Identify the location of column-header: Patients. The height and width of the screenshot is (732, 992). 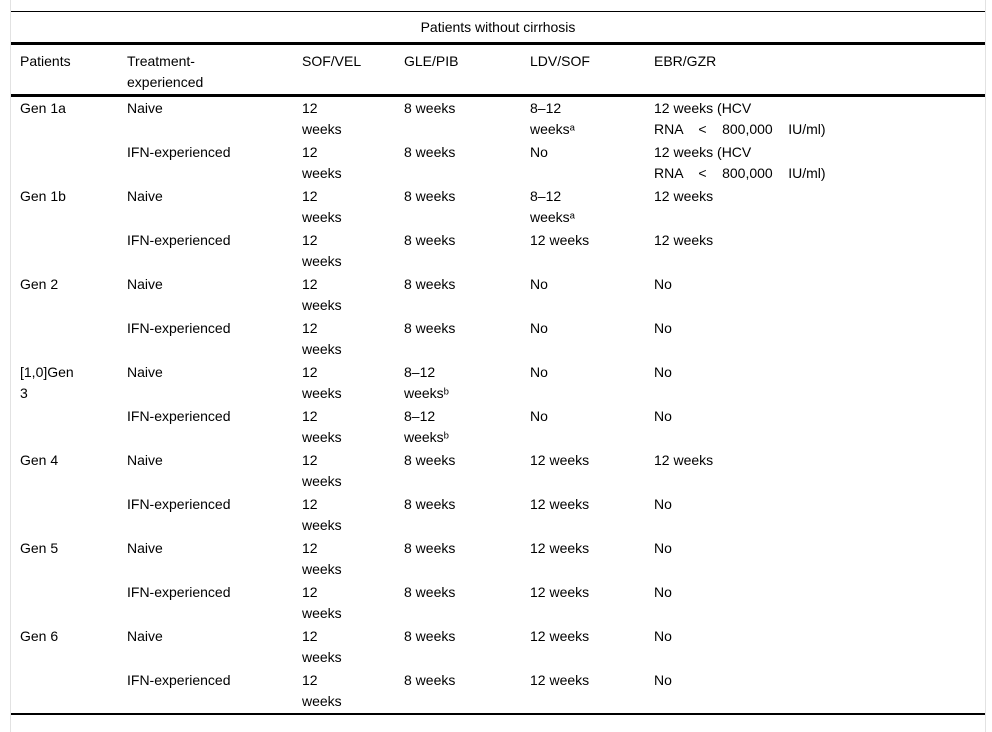
(64, 71).